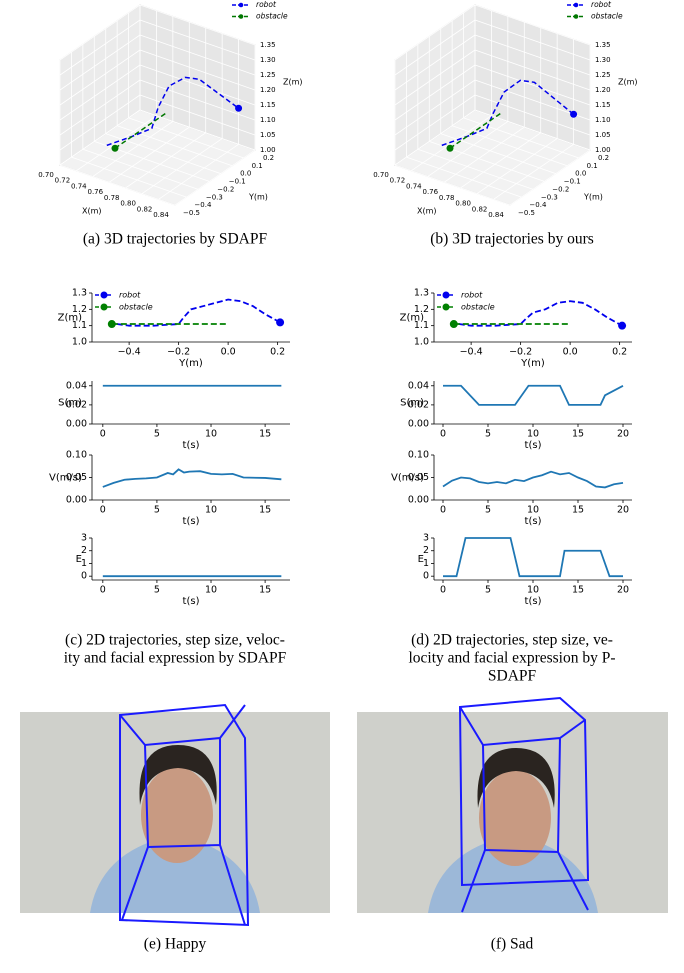  Describe the element at coordinates (623, 590) in the screenshot. I see `x-tick-label: 20` at that location.